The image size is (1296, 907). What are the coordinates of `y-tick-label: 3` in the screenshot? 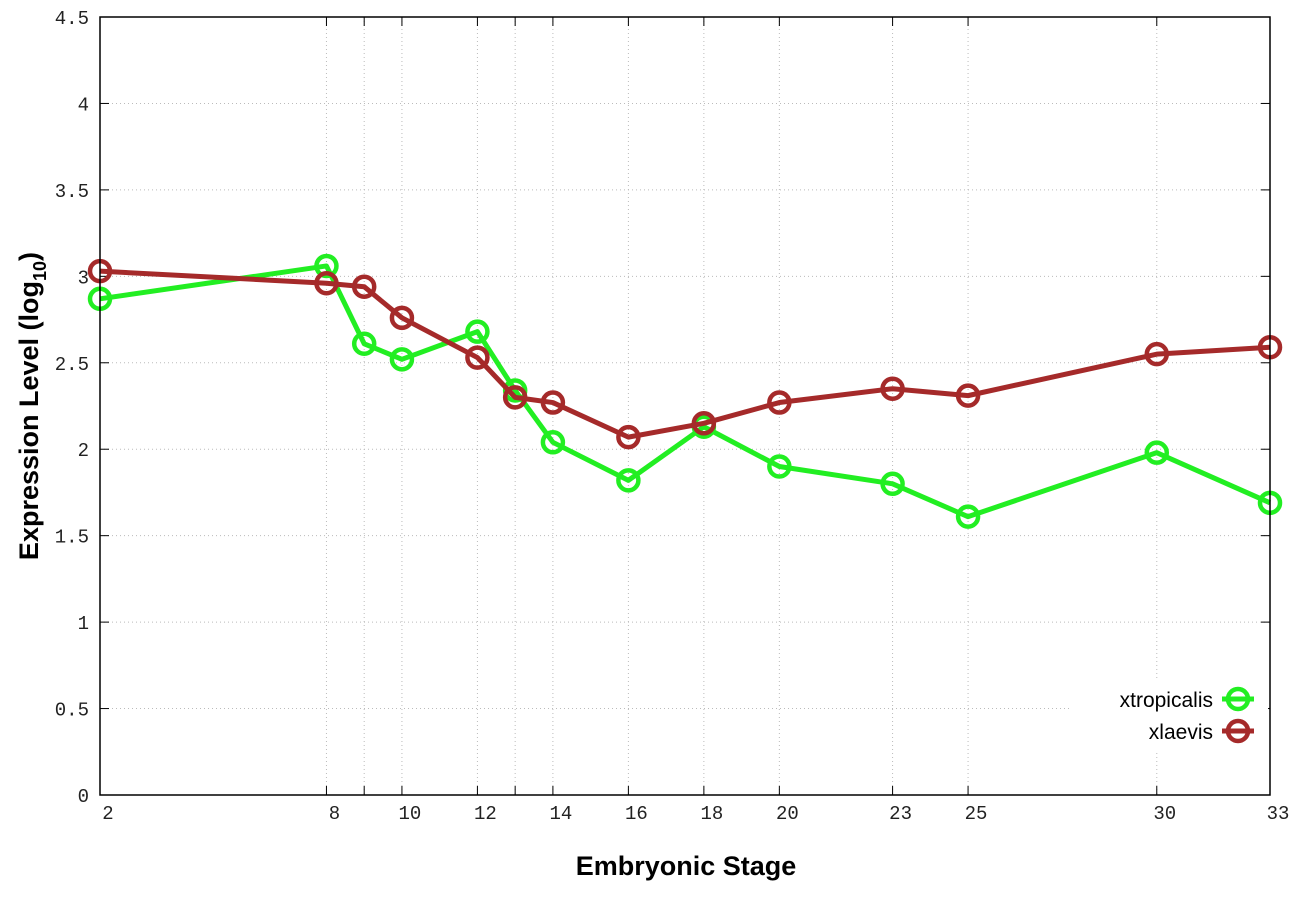 It's located at (83, 278).